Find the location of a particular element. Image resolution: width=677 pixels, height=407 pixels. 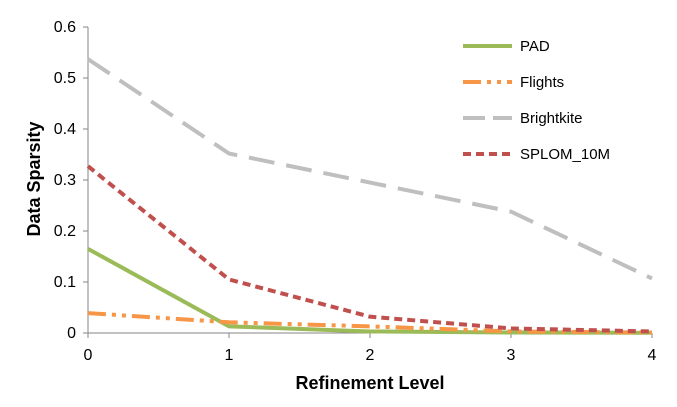

y-tick-label: 0.6 is located at coordinates (65, 27).